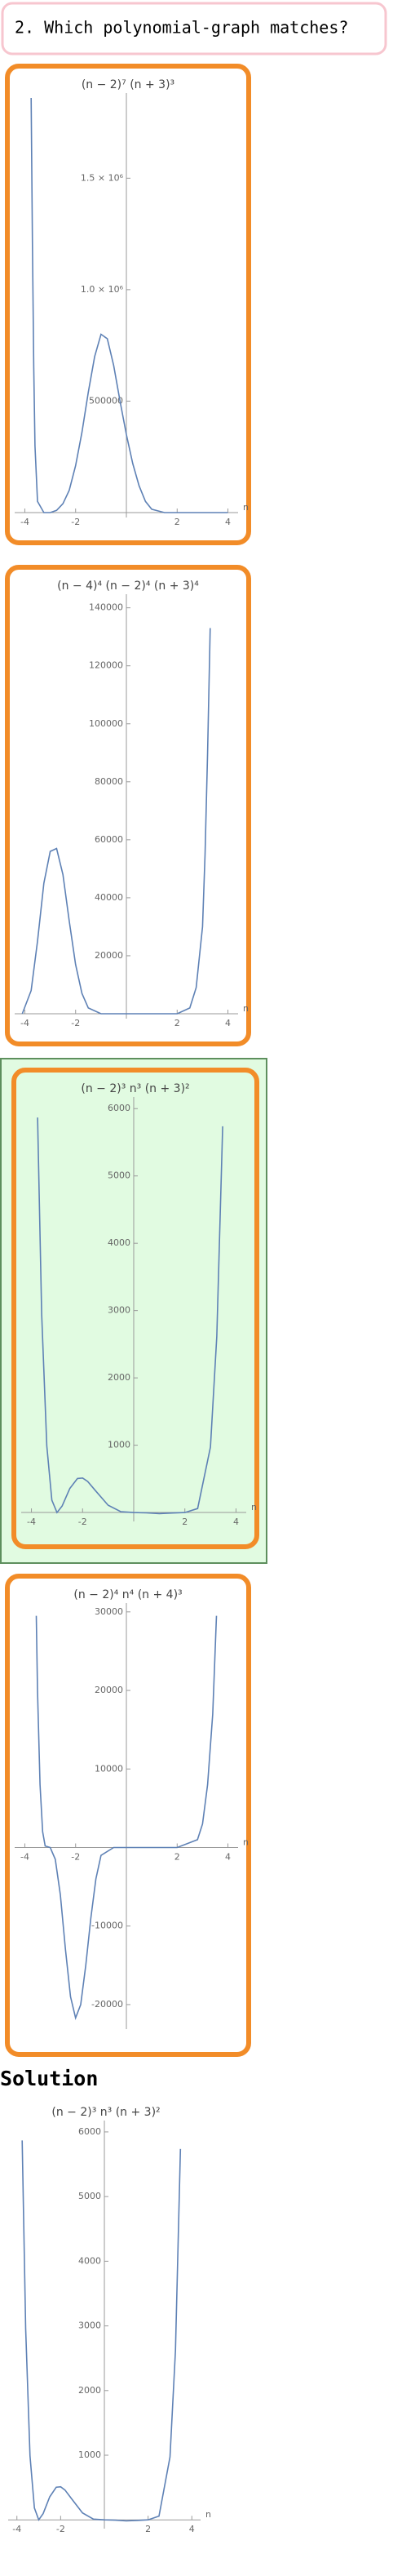 The width and height of the screenshot is (393, 2576). Describe the element at coordinates (181, 28) in the screenshot. I see `question: 2. Which polynomial-graph matches?` at that location.